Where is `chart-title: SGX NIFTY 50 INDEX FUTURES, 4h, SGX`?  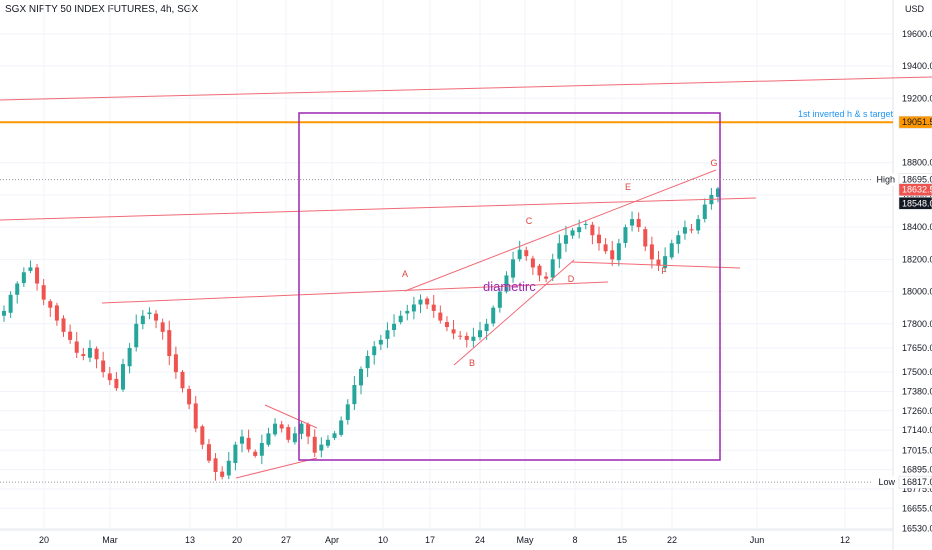
chart-title: SGX NIFTY 50 INDEX FUTURES, 4h, SGX is located at coordinates (102, 9).